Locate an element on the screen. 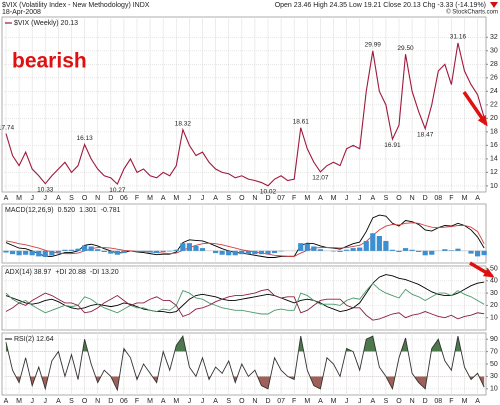  legend-entry: ADX(14) 38.97 is located at coordinates (28, 272).